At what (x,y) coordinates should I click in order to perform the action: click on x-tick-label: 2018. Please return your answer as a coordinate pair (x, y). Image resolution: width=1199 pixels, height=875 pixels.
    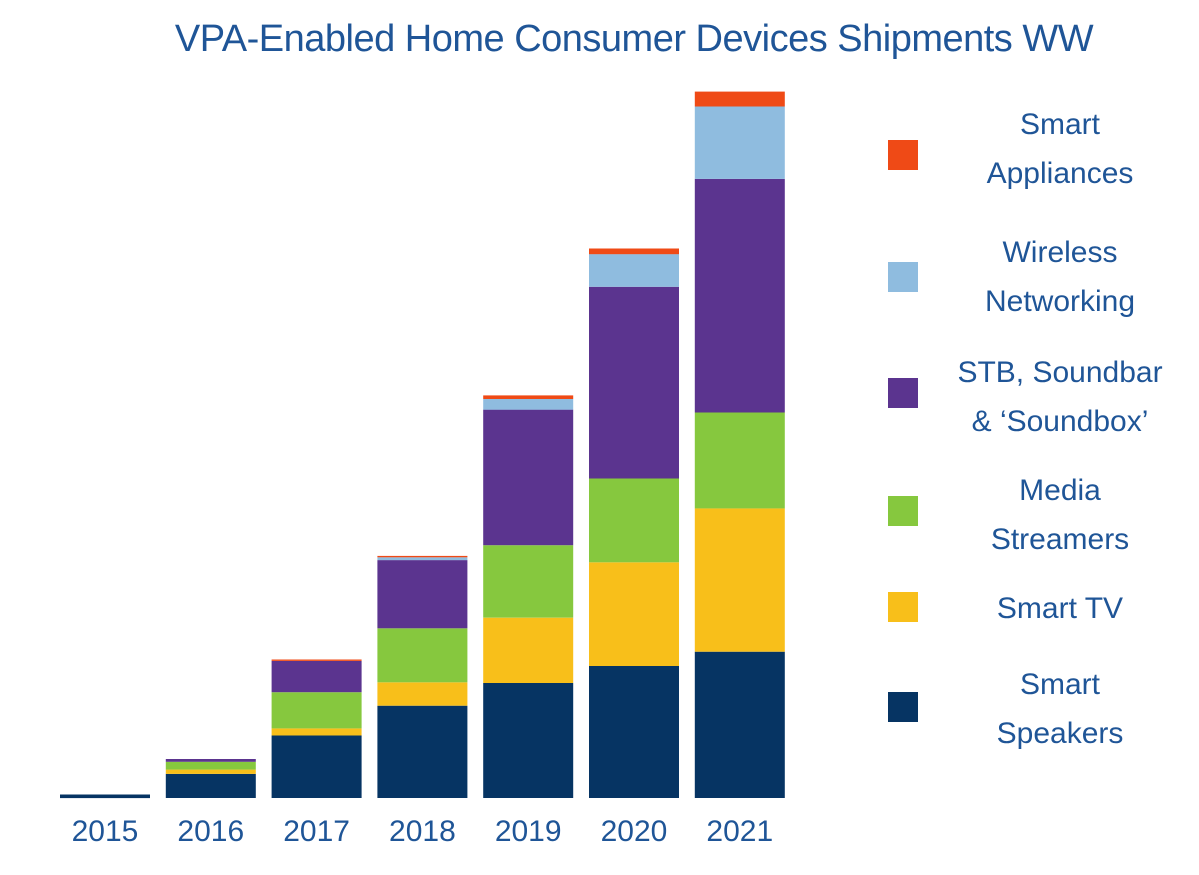
    Looking at the image, I should click on (422, 831).